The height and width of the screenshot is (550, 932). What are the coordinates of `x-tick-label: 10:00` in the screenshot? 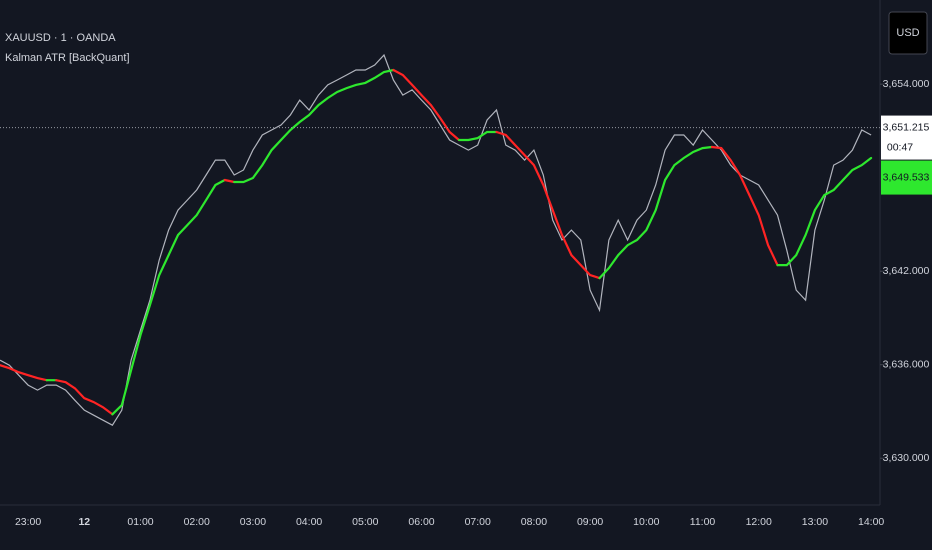 It's located at (646, 522).